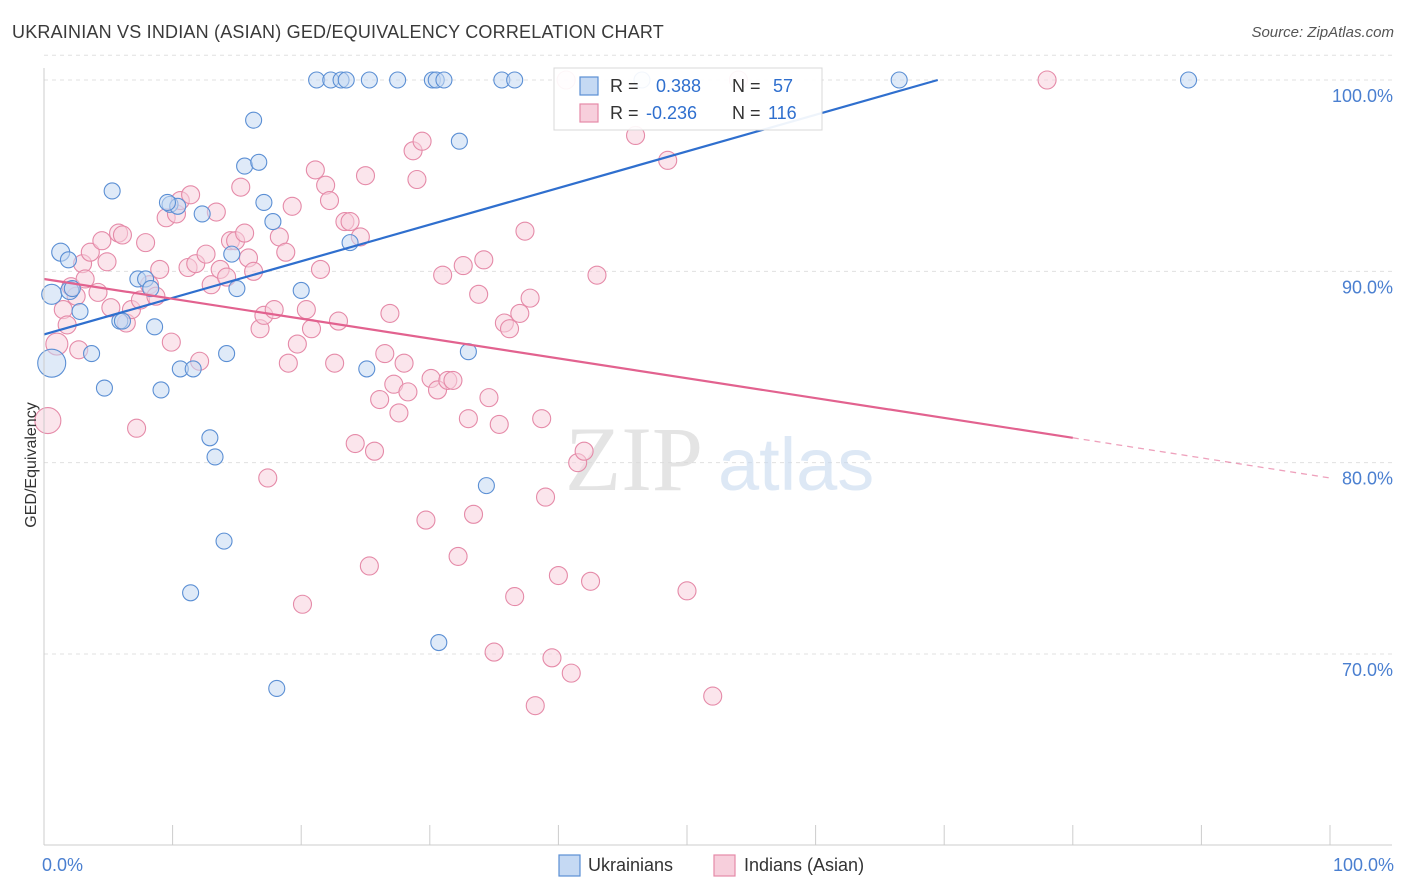  I want to click on stats-n-value-indians: 116, so click(782, 113).